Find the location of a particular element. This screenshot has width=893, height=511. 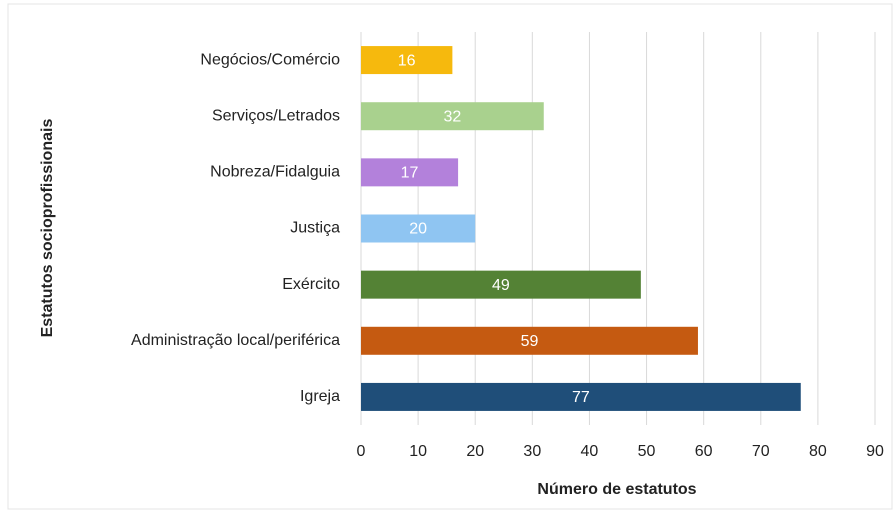

y-tick-label: Nobreza/Fidalguia is located at coordinates (275, 172).